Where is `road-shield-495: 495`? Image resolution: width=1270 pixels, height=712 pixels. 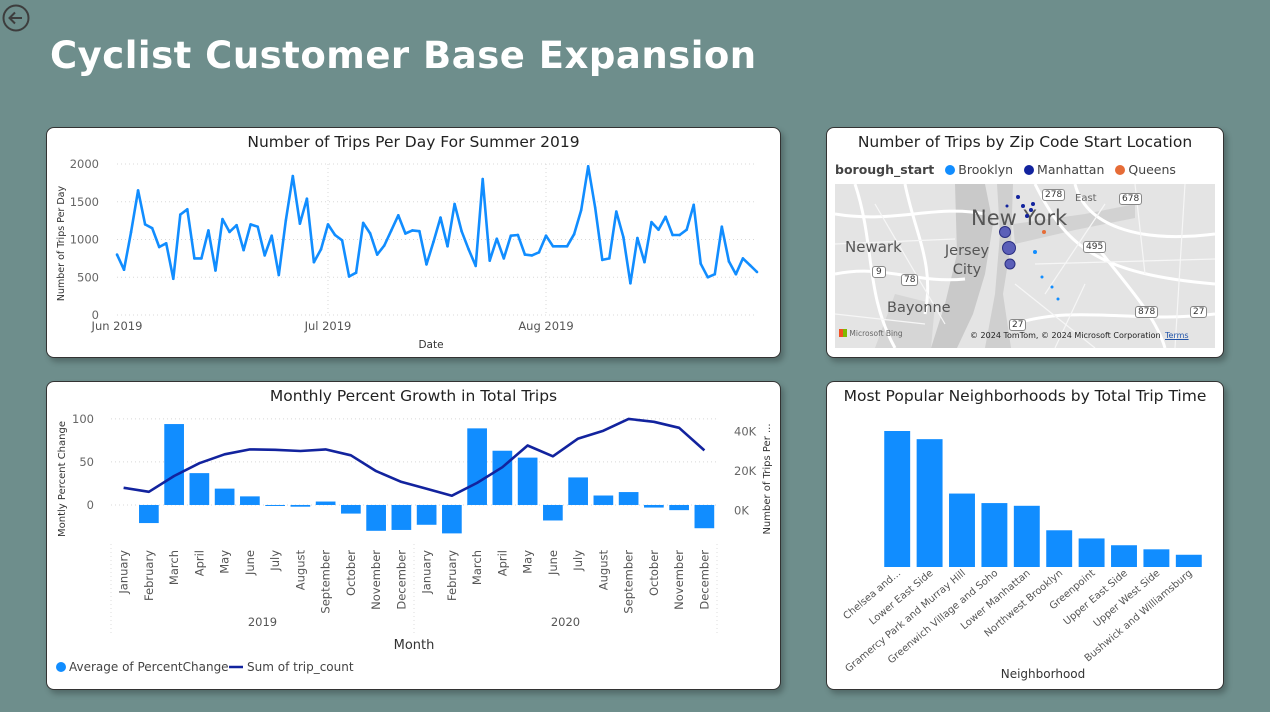 road-shield-495: 495 is located at coordinates (1095, 247).